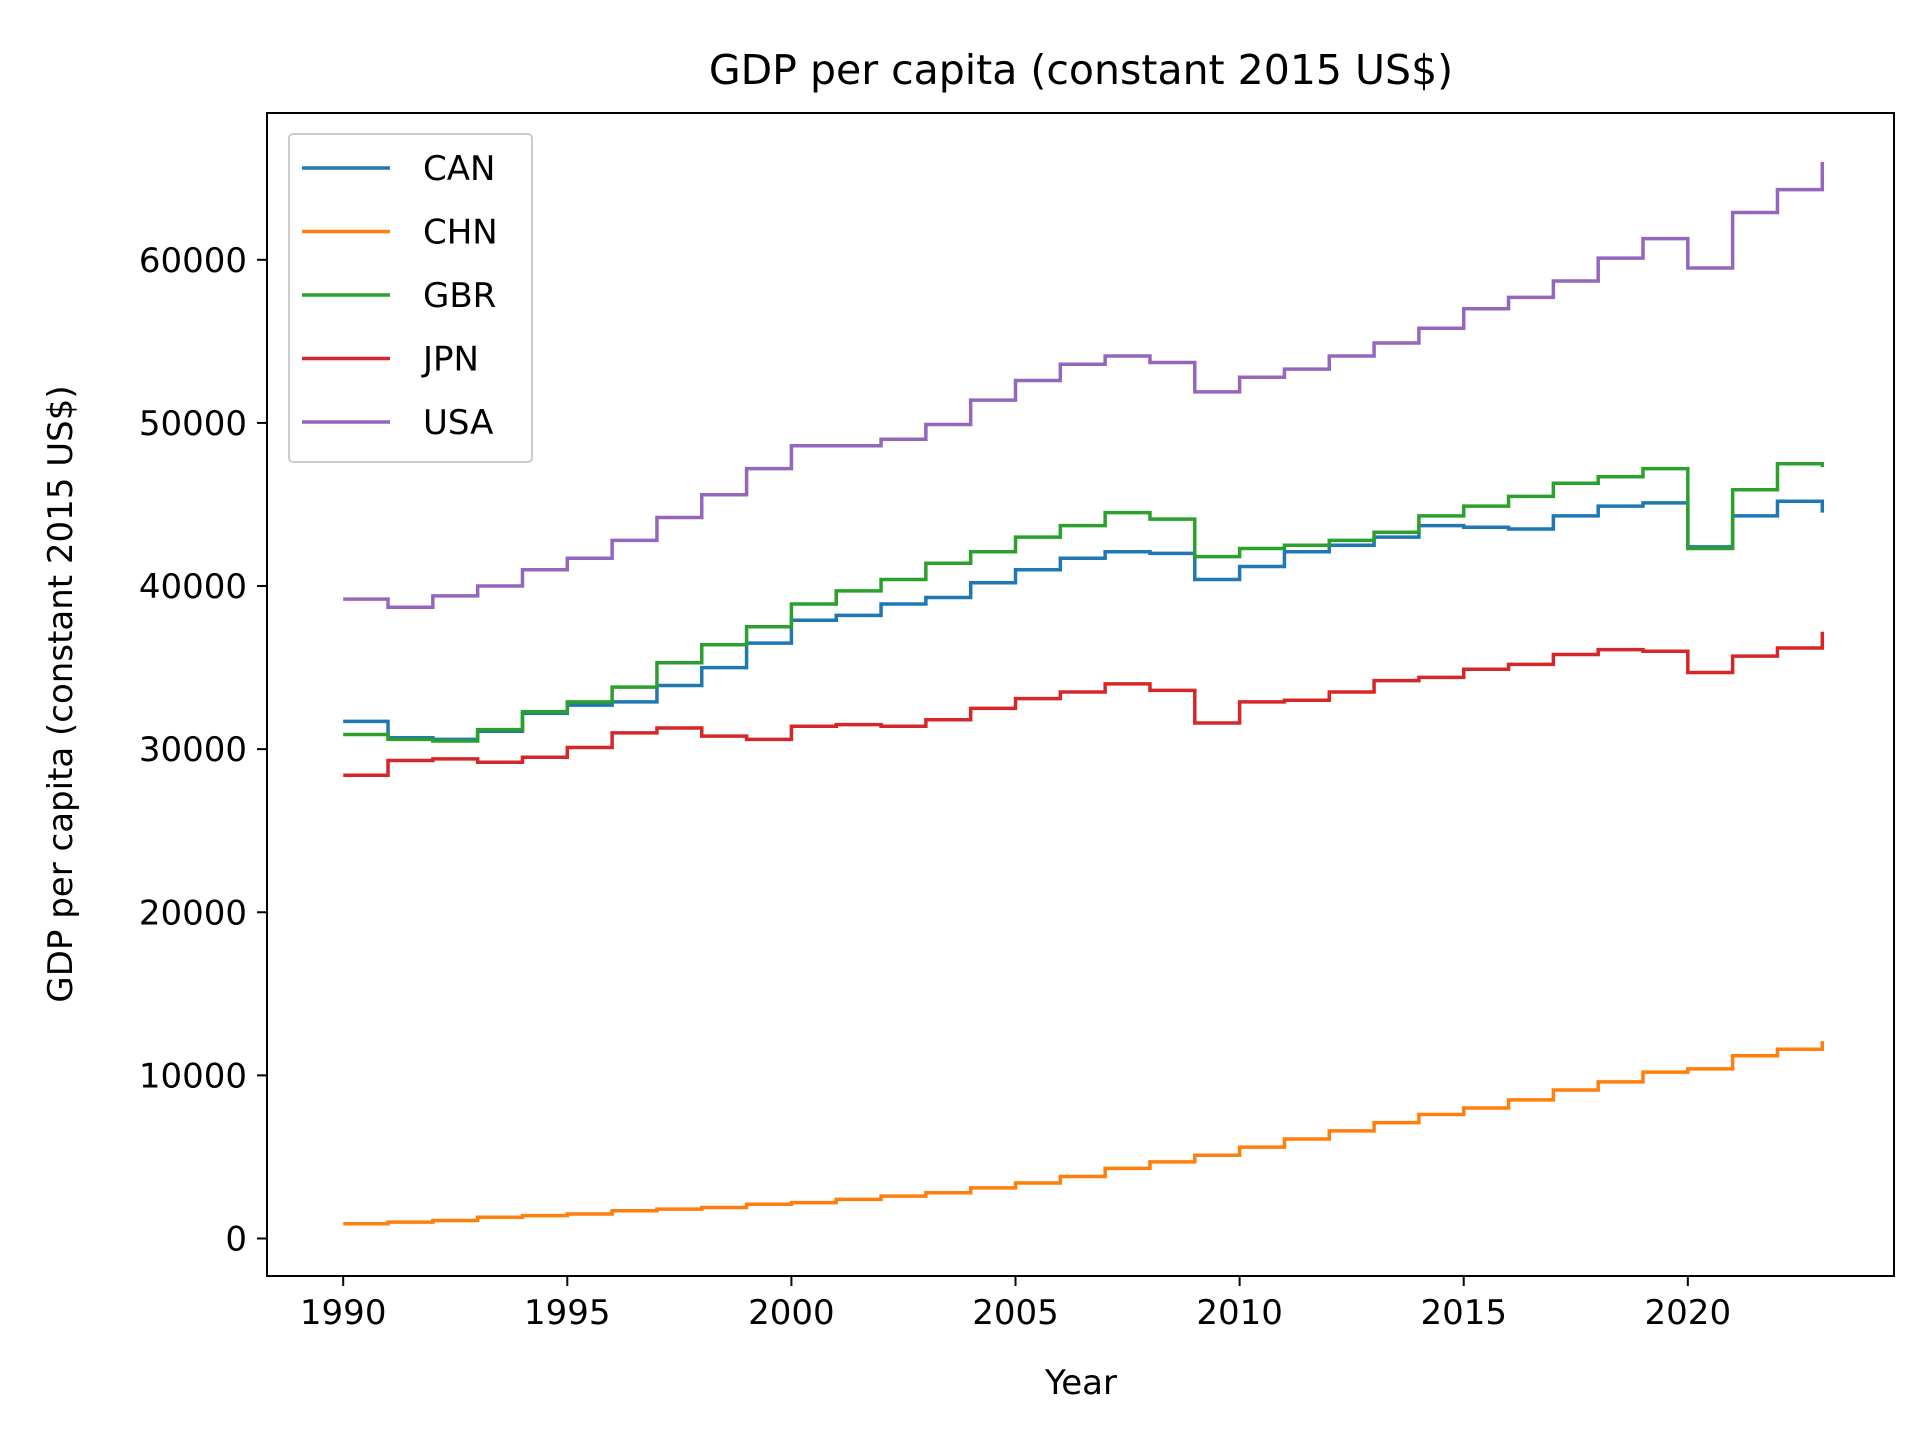 The height and width of the screenshot is (1440, 1920). What do you see at coordinates (1015, 1313) in the screenshot?
I see `x-tick-label: 2005` at bounding box center [1015, 1313].